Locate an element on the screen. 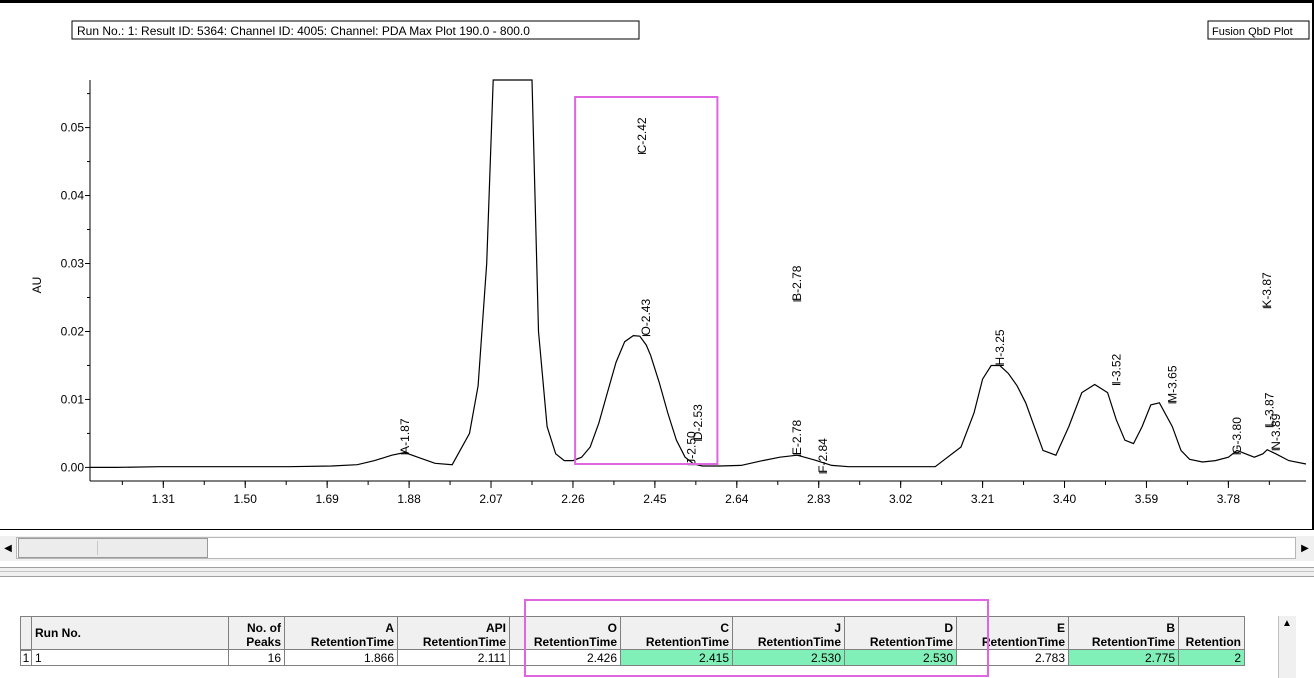 The image size is (1314, 678). peak-label-text: K-3.87 is located at coordinates (1267, 290).